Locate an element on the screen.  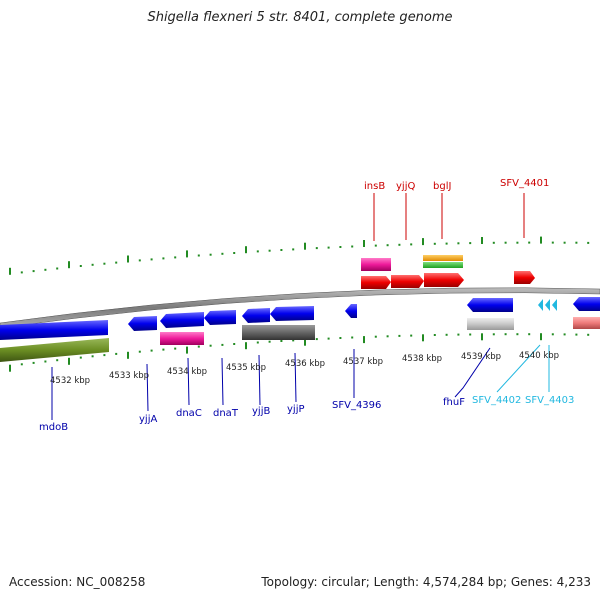
fhuF-feature-lightgray is located at coordinates (490, 324).